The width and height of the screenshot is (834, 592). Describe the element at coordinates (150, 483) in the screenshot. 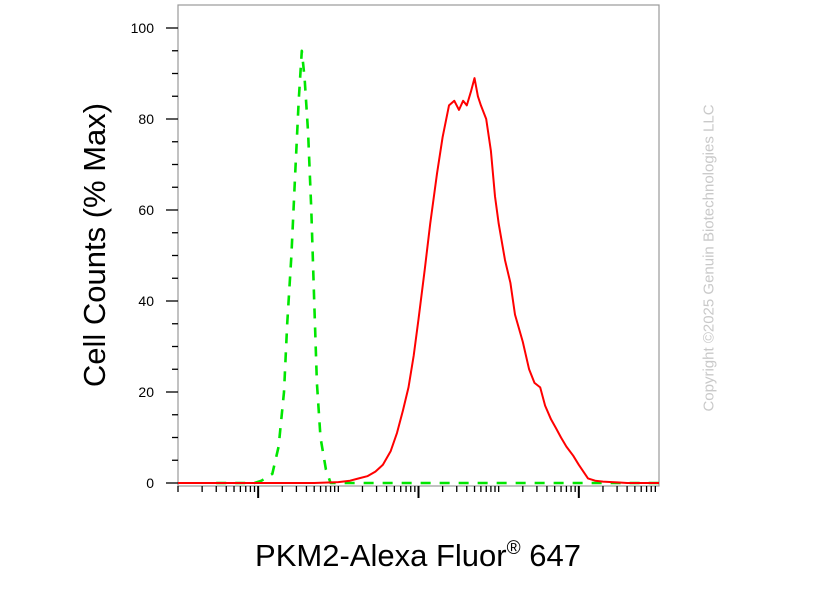

I see `y-tick-label: 0` at that location.